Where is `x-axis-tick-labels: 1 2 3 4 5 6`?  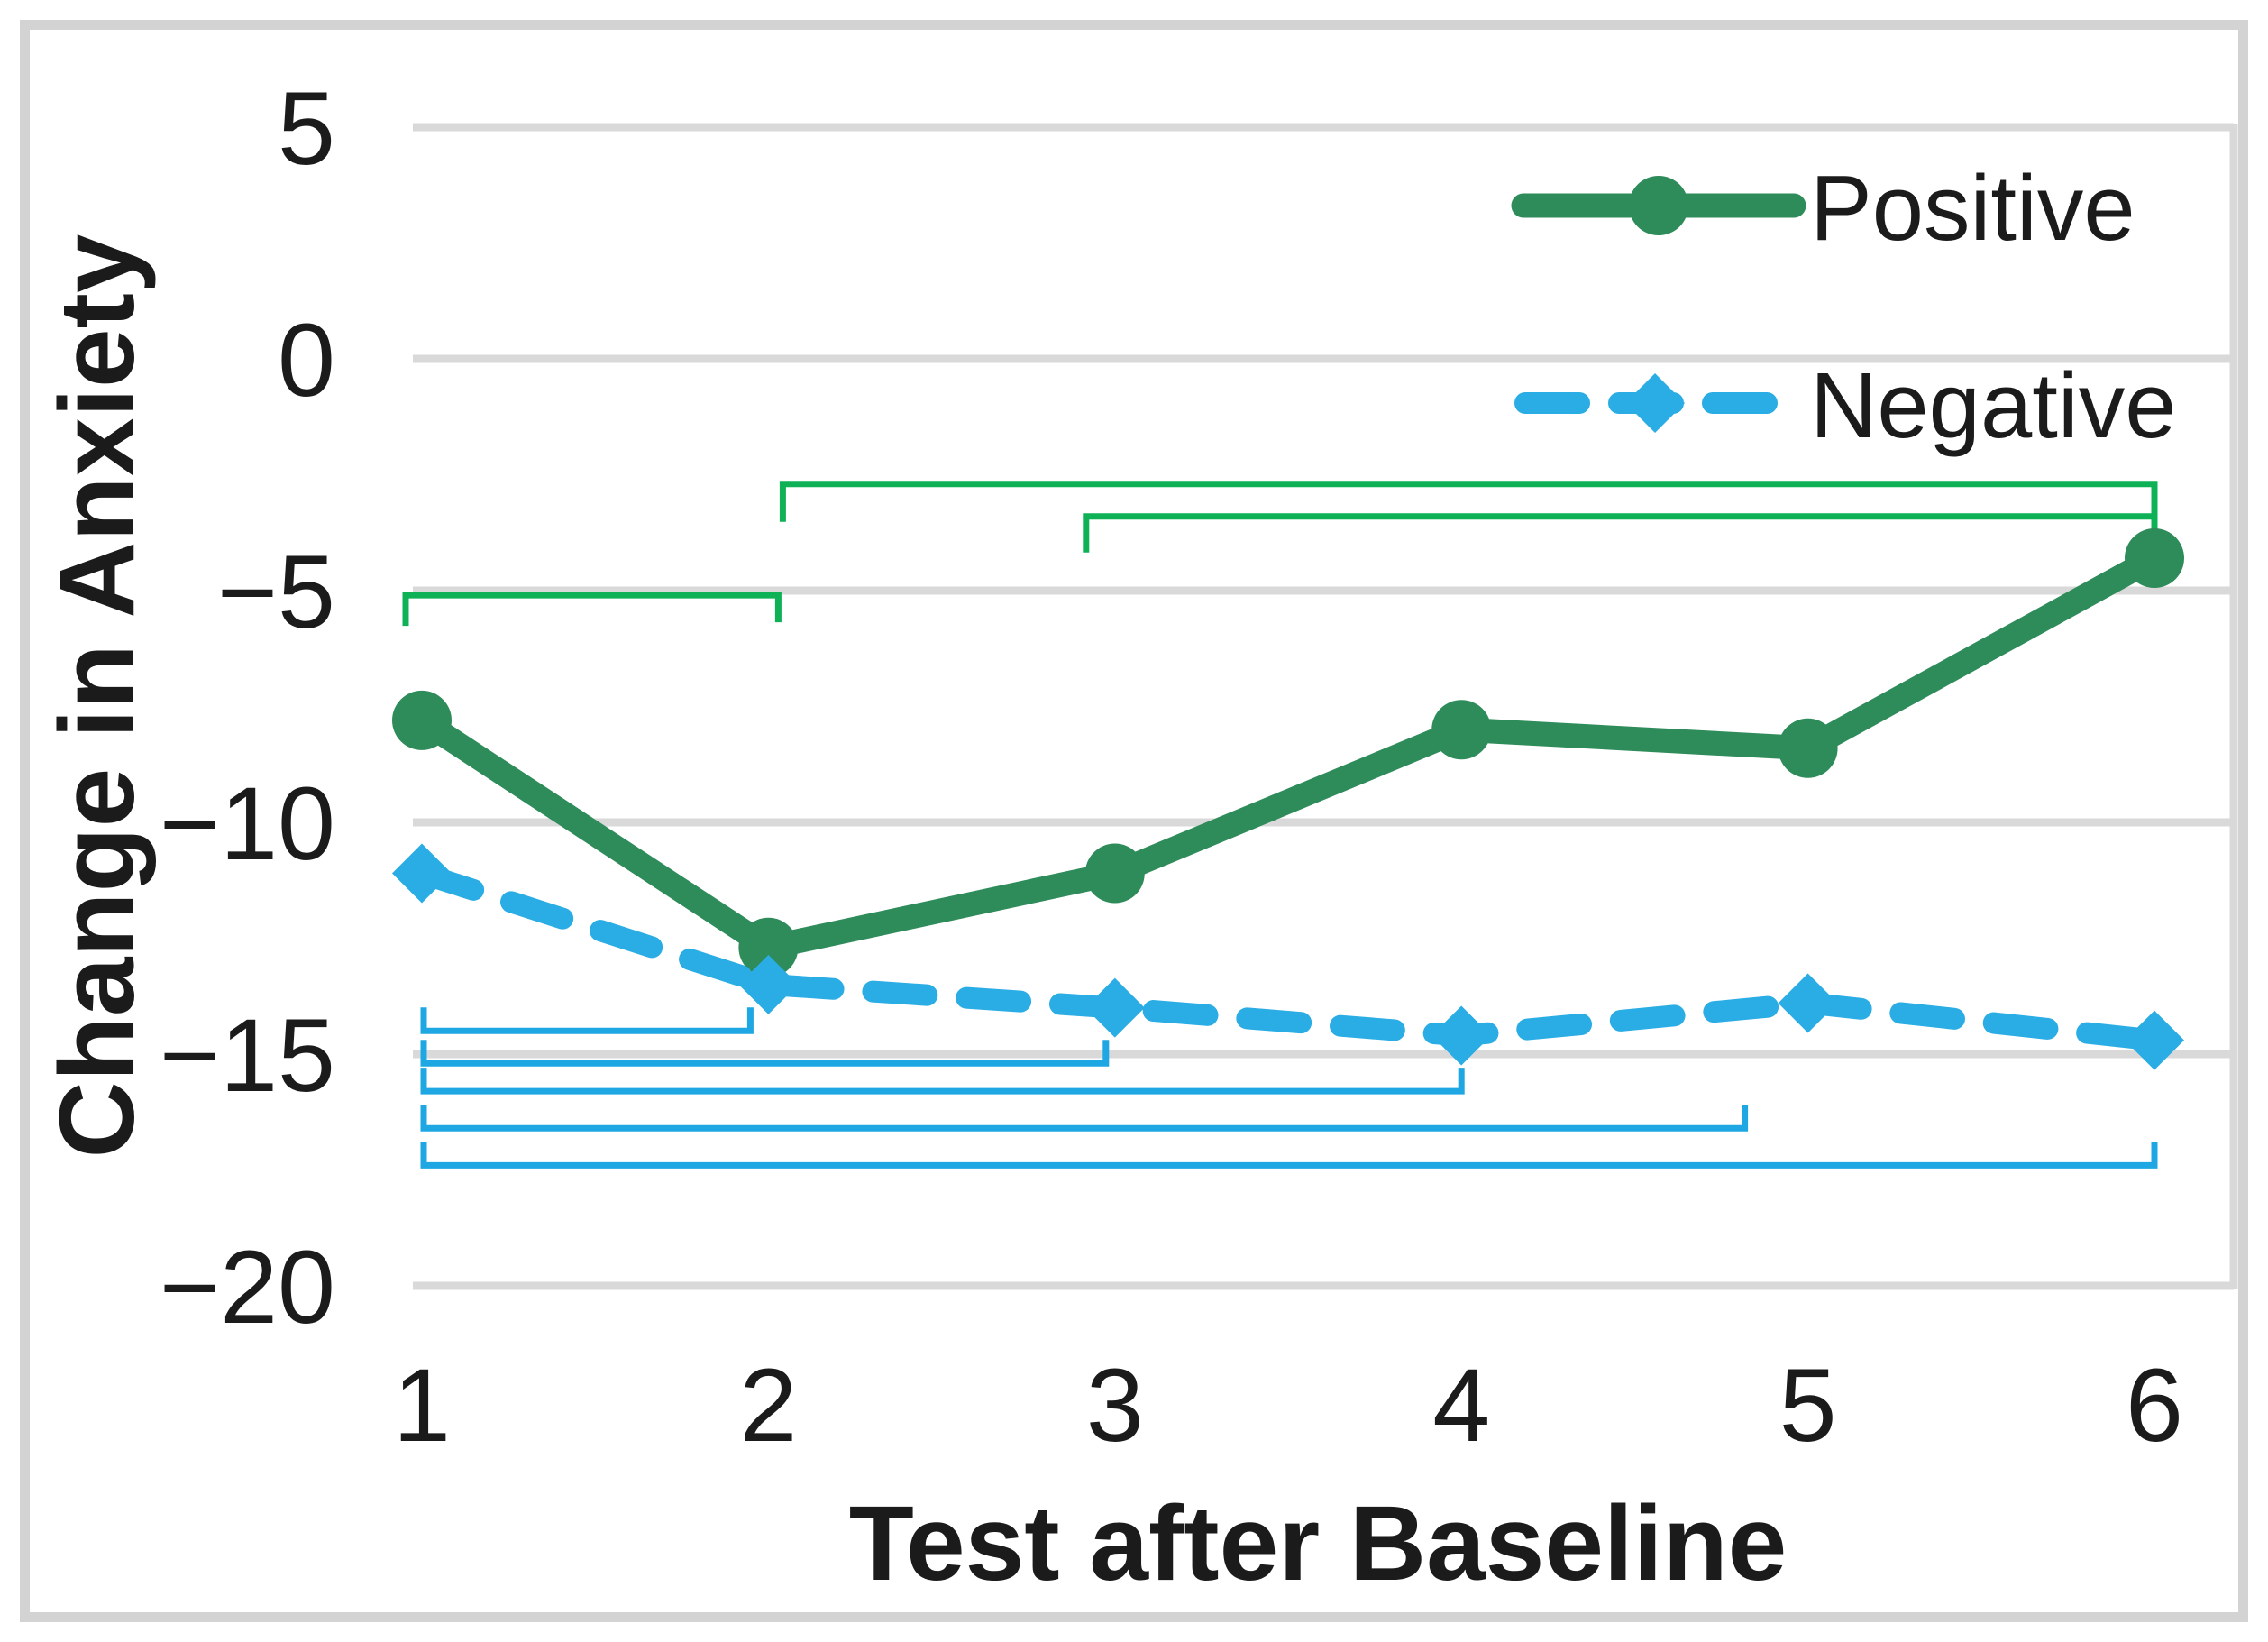
x-axis-tick-labels: 1 2 3 4 5 6 is located at coordinates (1288, 1405).